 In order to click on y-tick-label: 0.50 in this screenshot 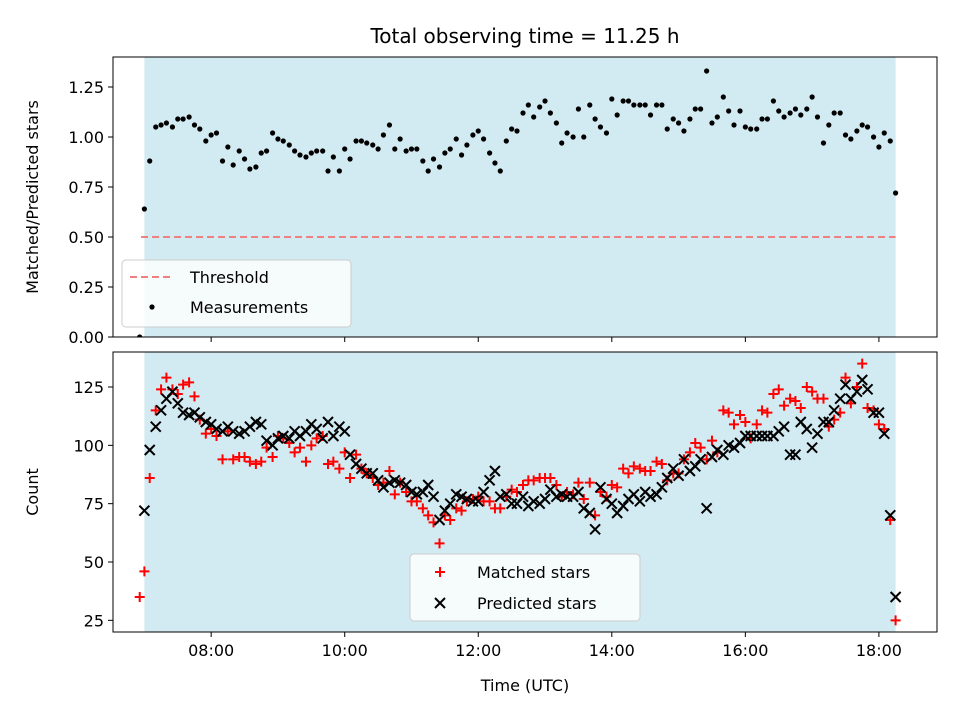, I will do `click(86, 237)`.